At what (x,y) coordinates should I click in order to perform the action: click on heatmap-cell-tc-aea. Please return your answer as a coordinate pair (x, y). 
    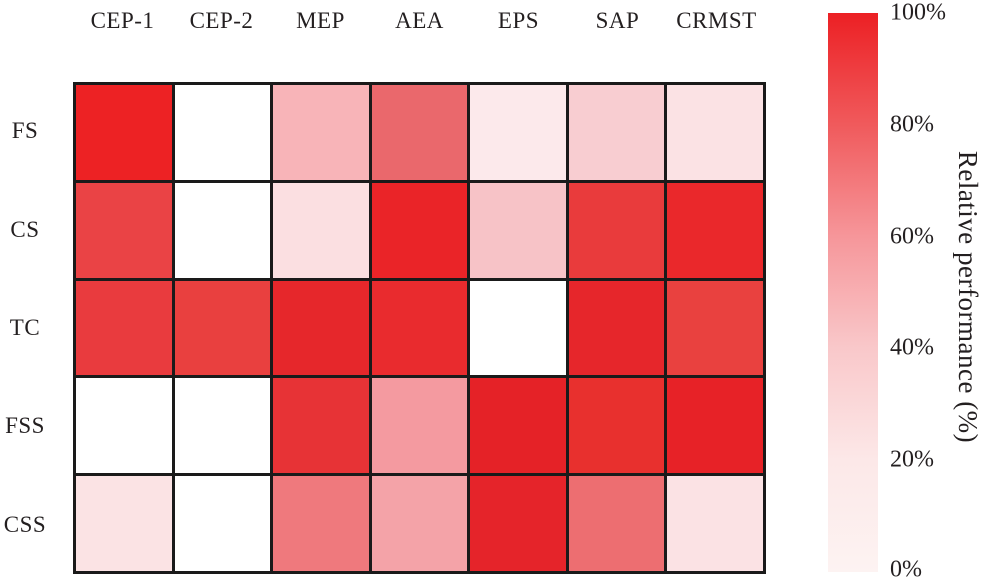
    Looking at the image, I should click on (419, 328).